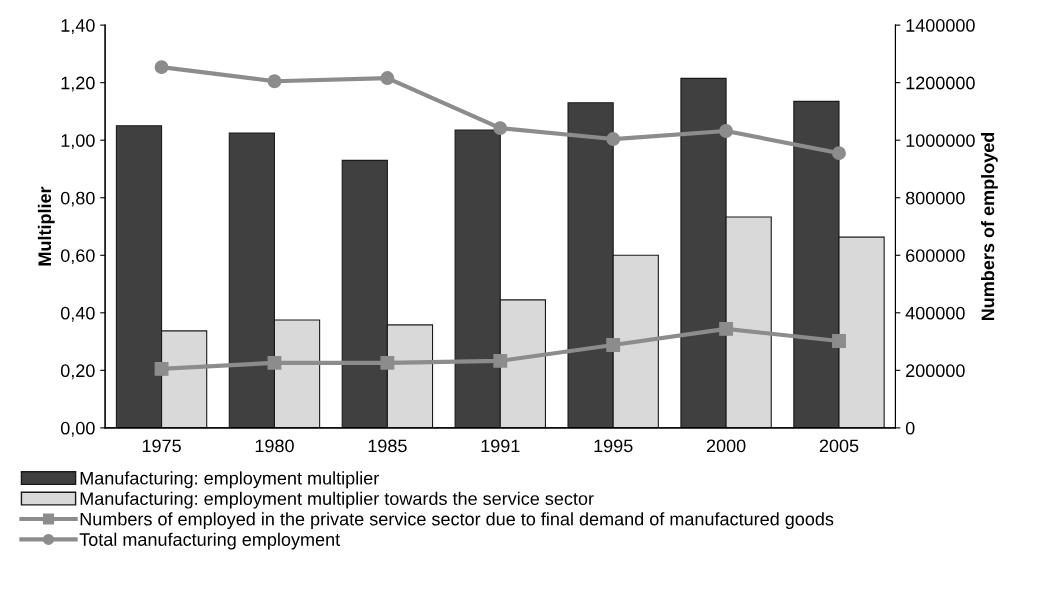 The width and height of the screenshot is (1051, 613). I want to click on y-tick-label: 1,40, so click(78, 26).